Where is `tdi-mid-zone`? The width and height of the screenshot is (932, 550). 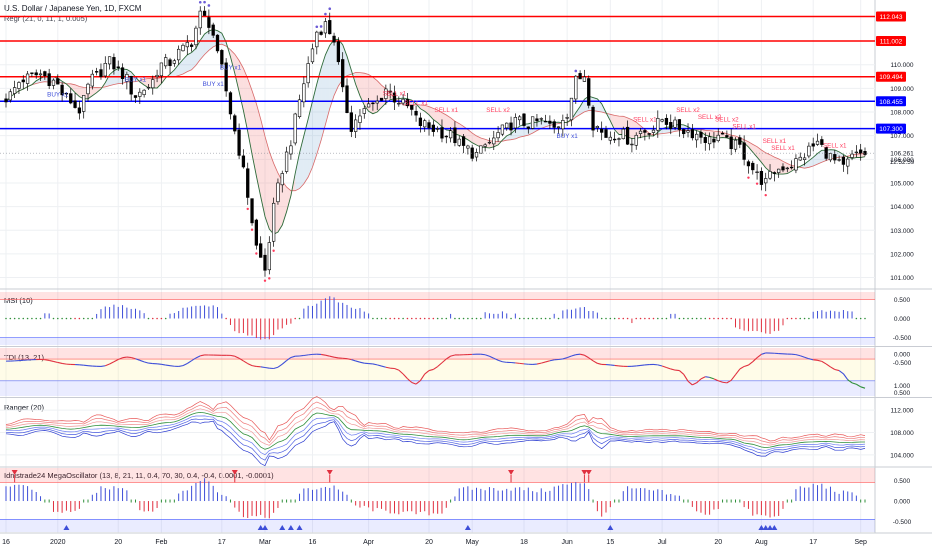 tdi-mid-zone is located at coordinates (437, 370).